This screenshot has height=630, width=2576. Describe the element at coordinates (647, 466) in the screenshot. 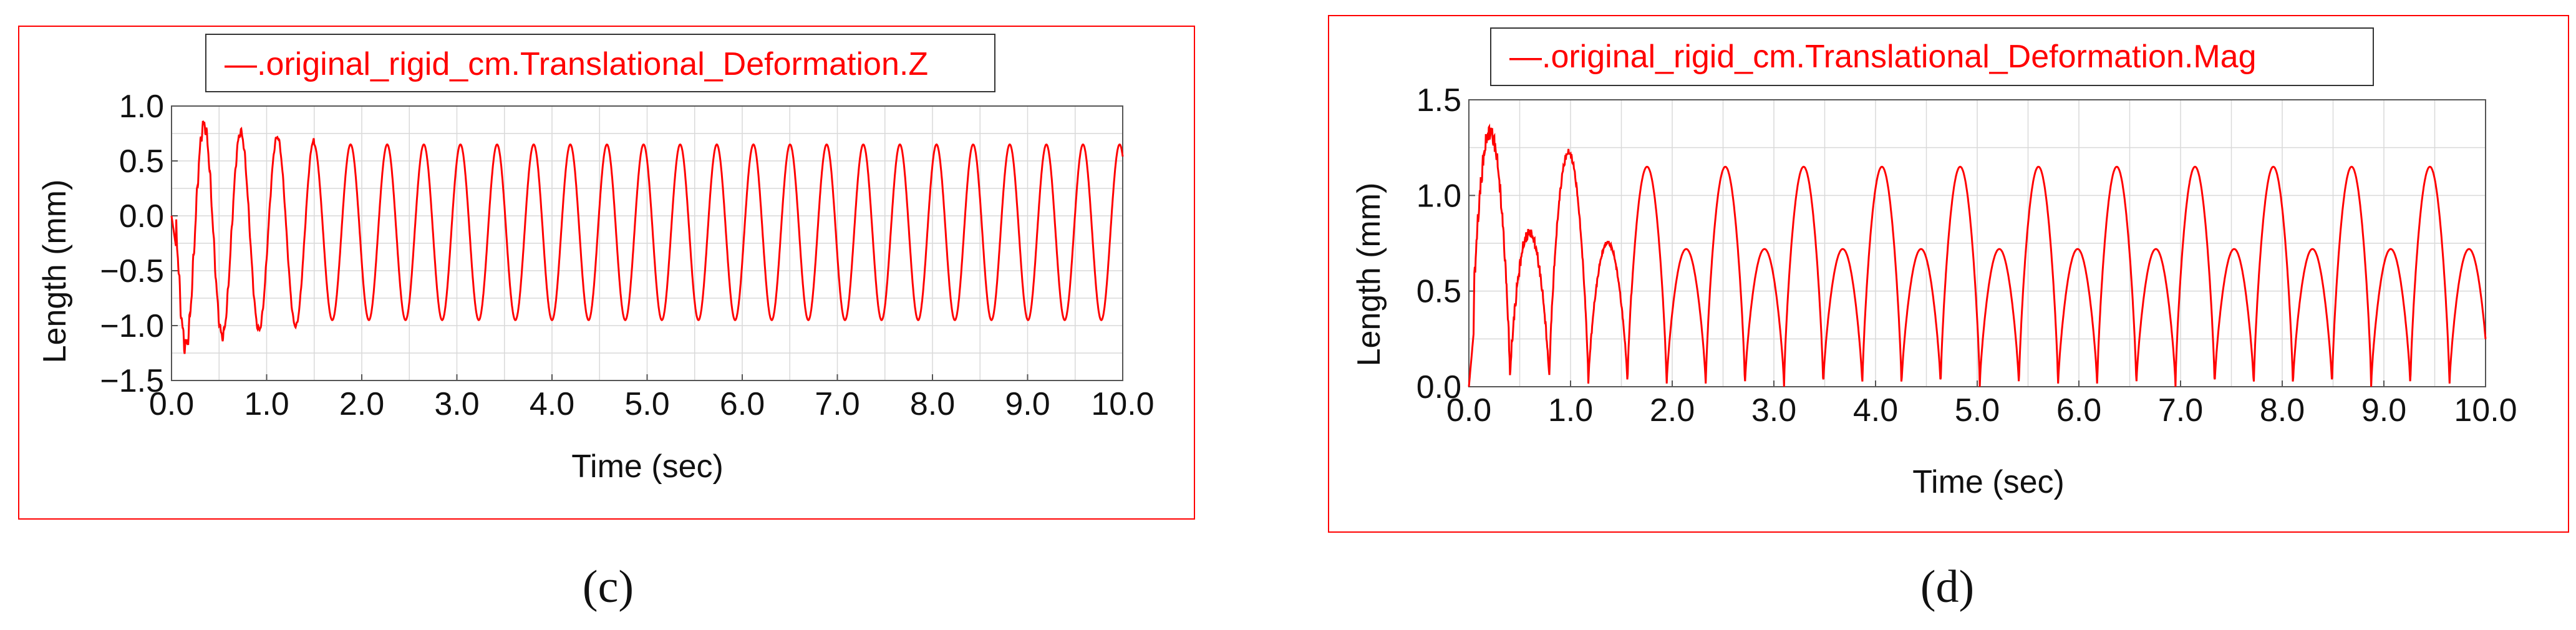

I see `x-axis-label-c: Time (sec)` at that location.